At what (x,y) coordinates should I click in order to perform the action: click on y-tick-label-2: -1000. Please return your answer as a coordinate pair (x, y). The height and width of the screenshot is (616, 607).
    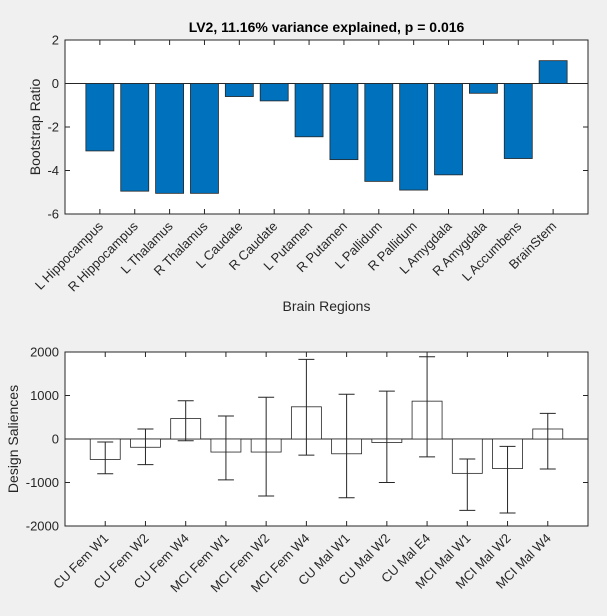
    Looking at the image, I should click on (42, 482).